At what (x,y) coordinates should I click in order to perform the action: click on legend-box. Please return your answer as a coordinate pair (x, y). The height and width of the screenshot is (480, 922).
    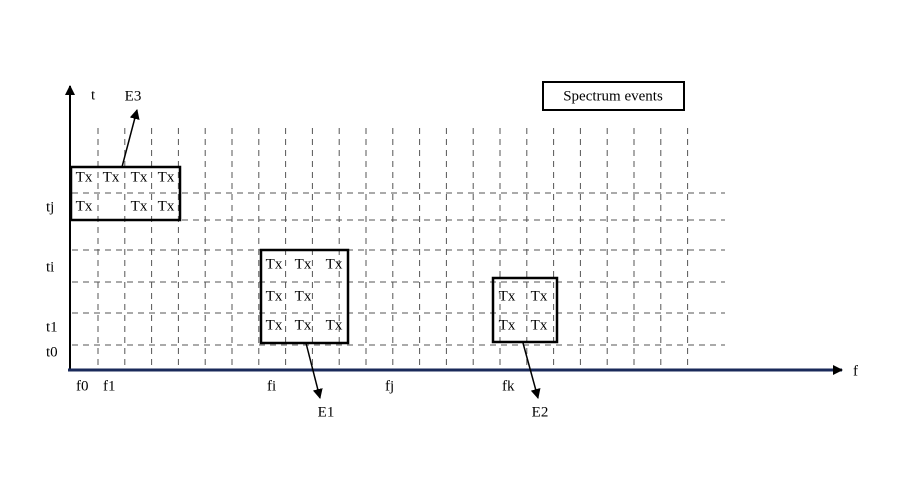
    Looking at the image, I should click on (613, 96).